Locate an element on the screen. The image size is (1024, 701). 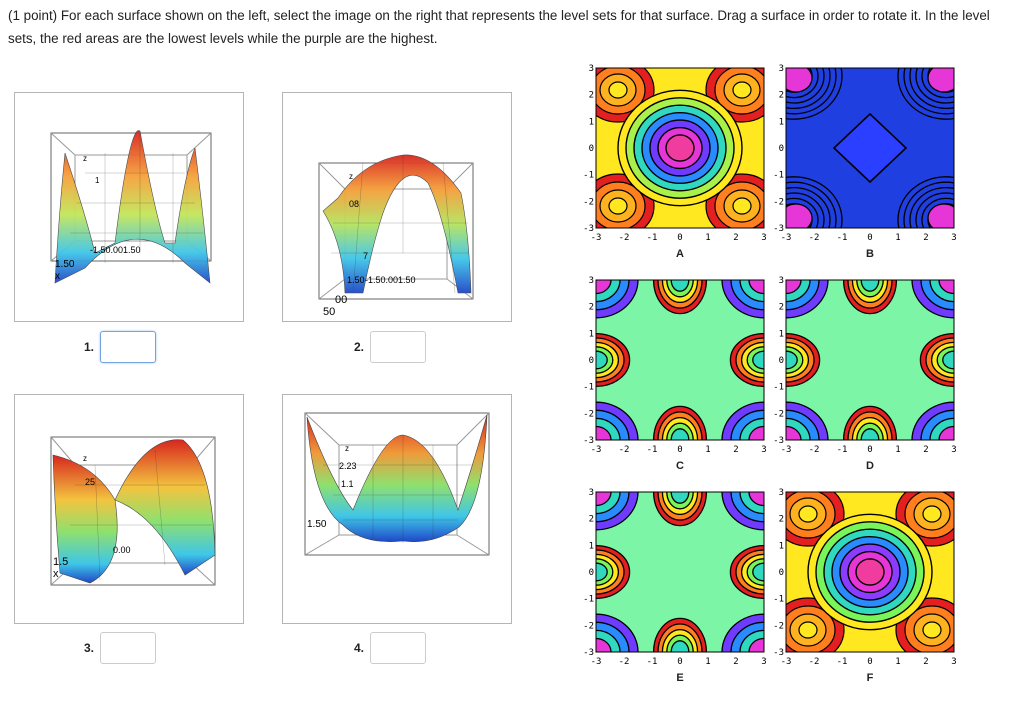
surface-plot-1: z 1 -1.50.001.50 1.50 x is located at coordinates (129, 207).